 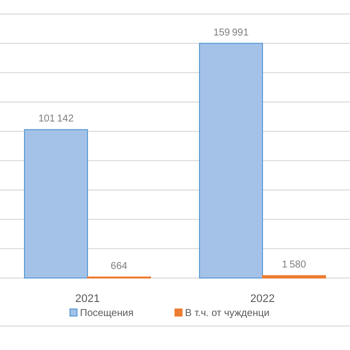 What do you see at coordinates (119, 266) in the screenshot?
I see `data-label: 664` at bounding box center [119, 266].